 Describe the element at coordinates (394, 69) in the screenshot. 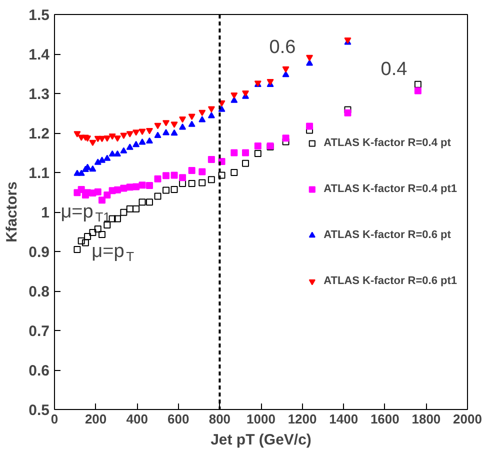

I see `annotation: 0.4` at that location.